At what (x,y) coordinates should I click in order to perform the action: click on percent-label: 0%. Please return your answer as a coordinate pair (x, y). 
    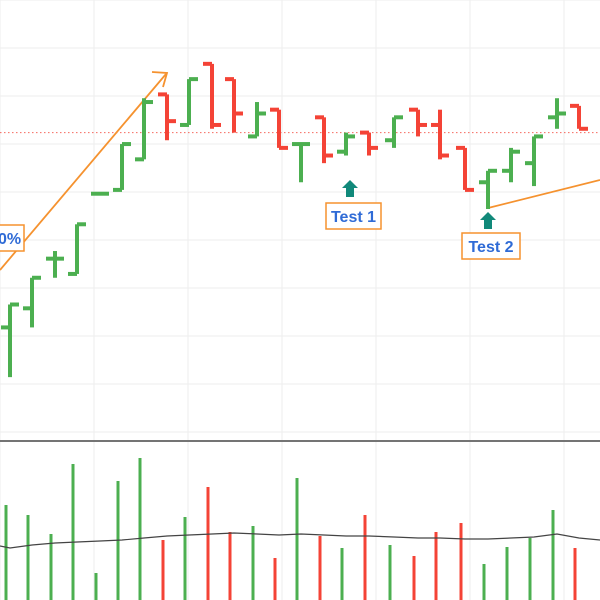
    Looking at the image, I should click on (10, 239).